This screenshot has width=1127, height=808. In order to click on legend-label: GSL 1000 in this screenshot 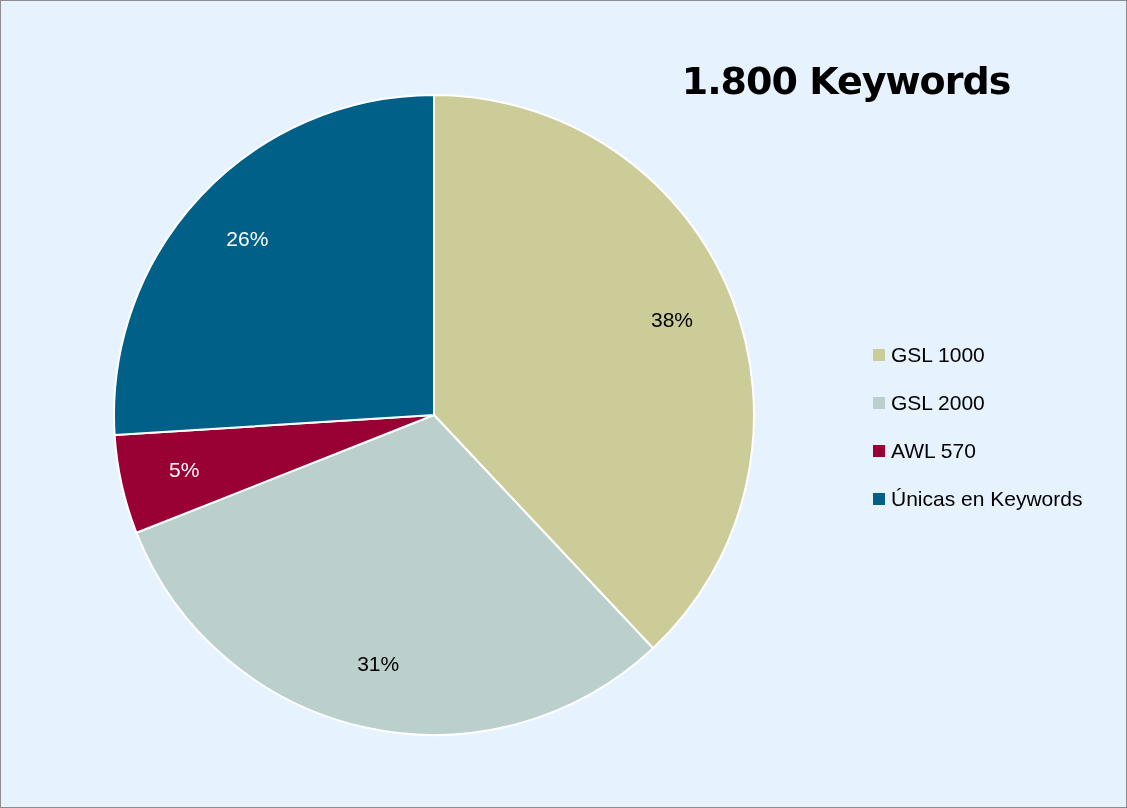, I will do `click(938, 355)`.